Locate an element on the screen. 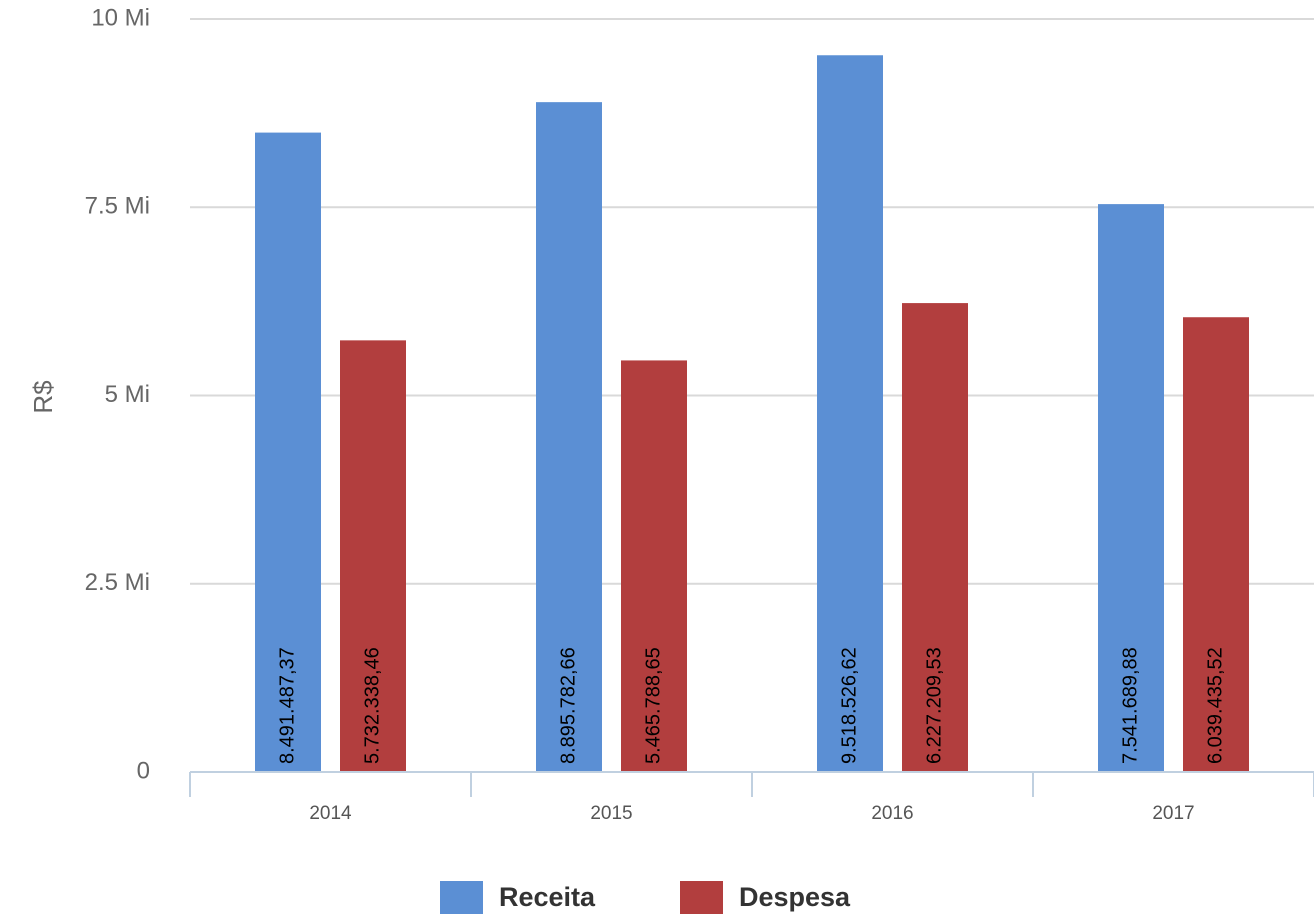  bar-receita-2017 is located at coordinates (1131, 488).